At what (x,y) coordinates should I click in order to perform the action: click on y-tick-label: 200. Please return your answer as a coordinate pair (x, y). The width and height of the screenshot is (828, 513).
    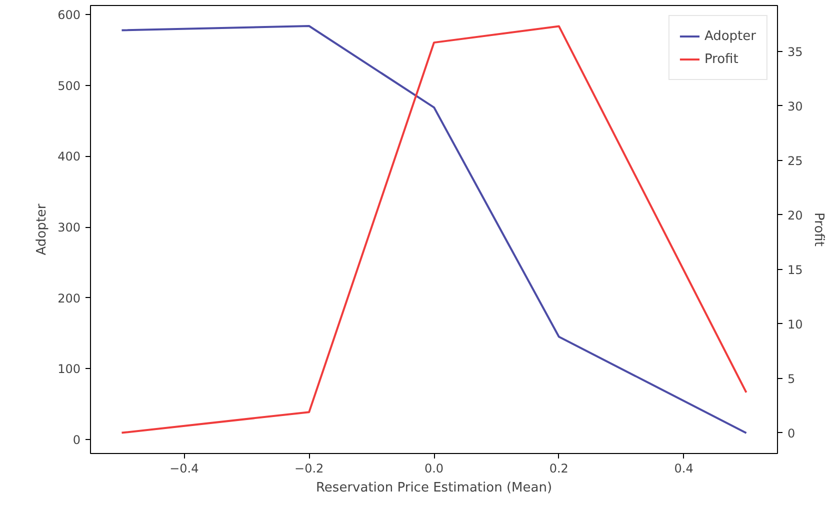
    Looking at the image, I should click on (69, 298).